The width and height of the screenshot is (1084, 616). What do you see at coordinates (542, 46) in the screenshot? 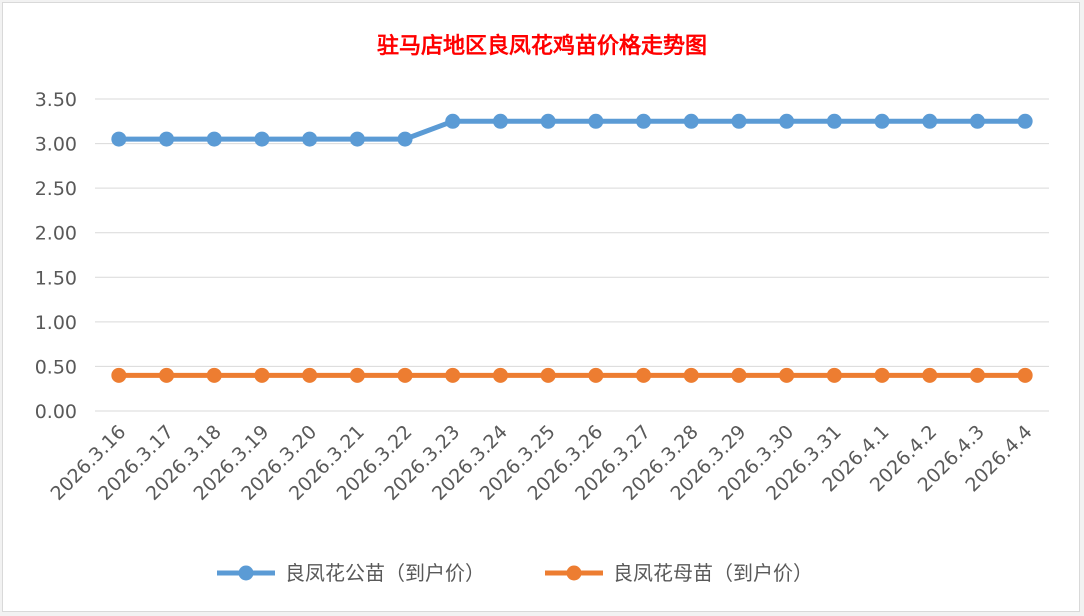
I see `chart-title: 驻马店地区良凤花鸡苗价格走势图` at bounding box center [542, 46].